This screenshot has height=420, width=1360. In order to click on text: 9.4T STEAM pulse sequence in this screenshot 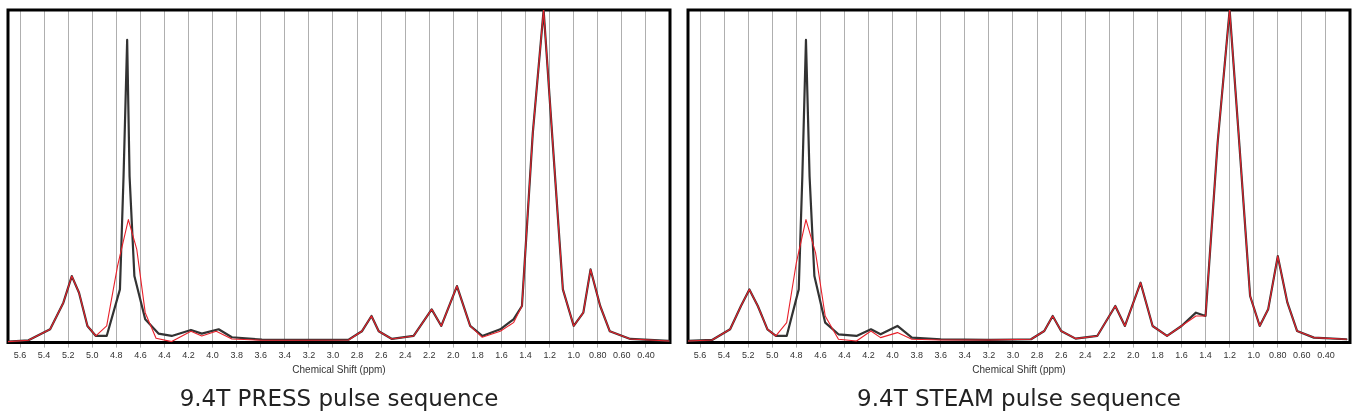, I will do `click(1019, 398)`.